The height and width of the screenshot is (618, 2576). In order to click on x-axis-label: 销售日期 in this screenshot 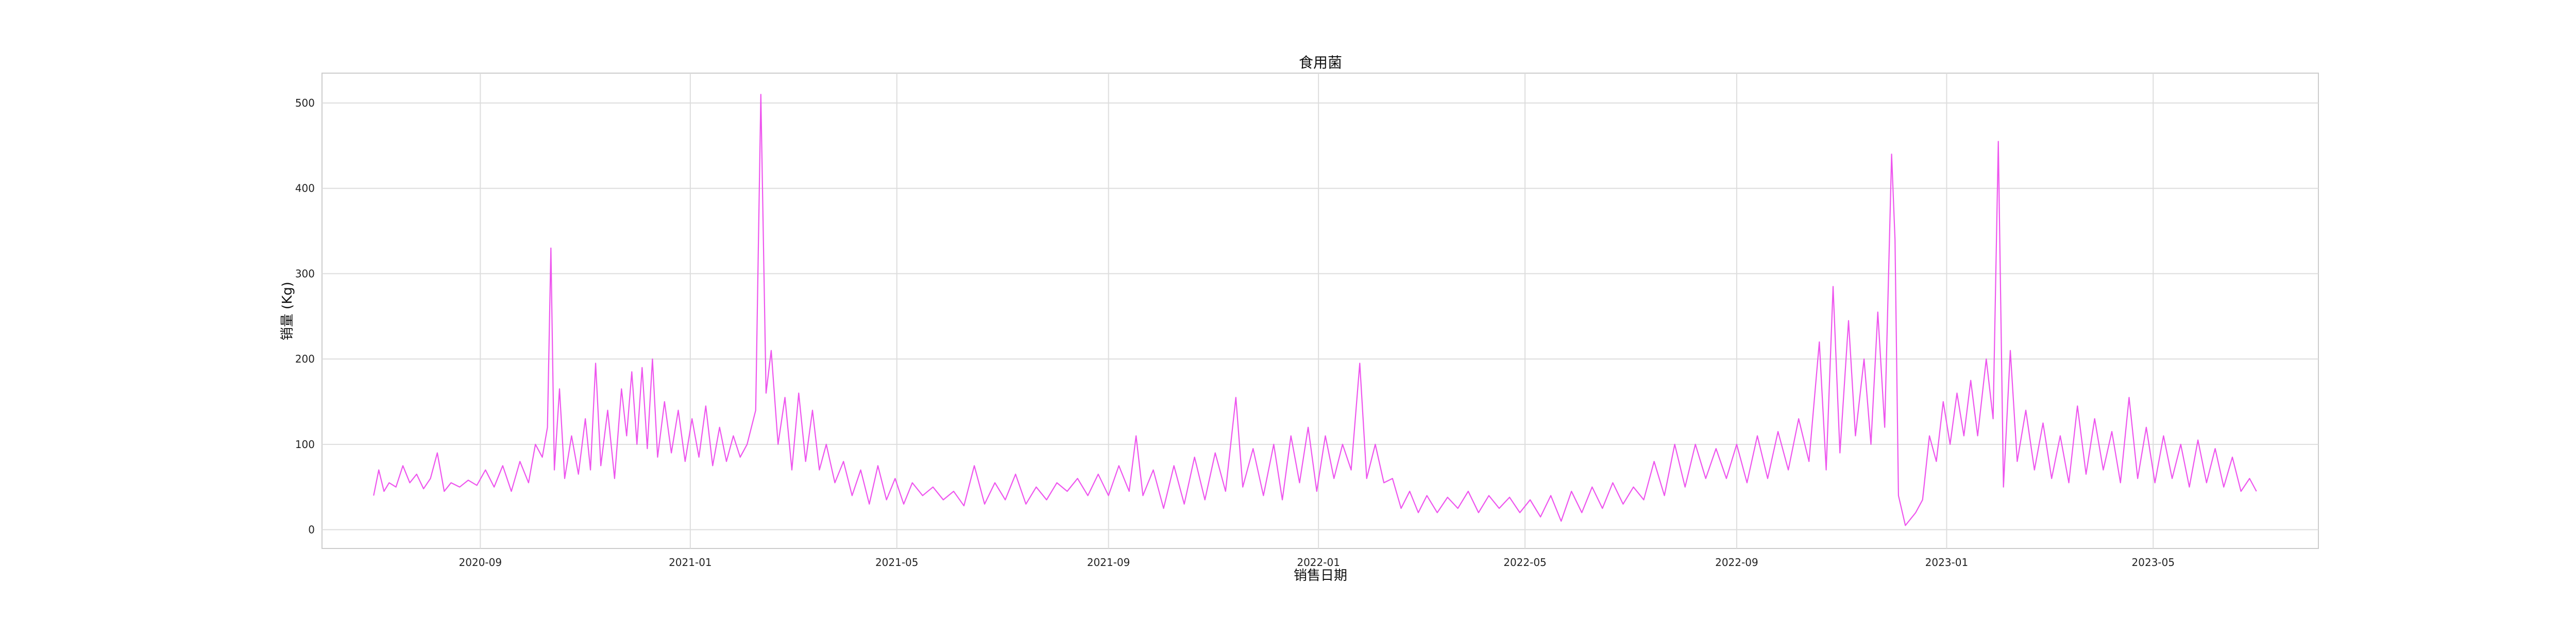, I will do `click(1320, 575)`.